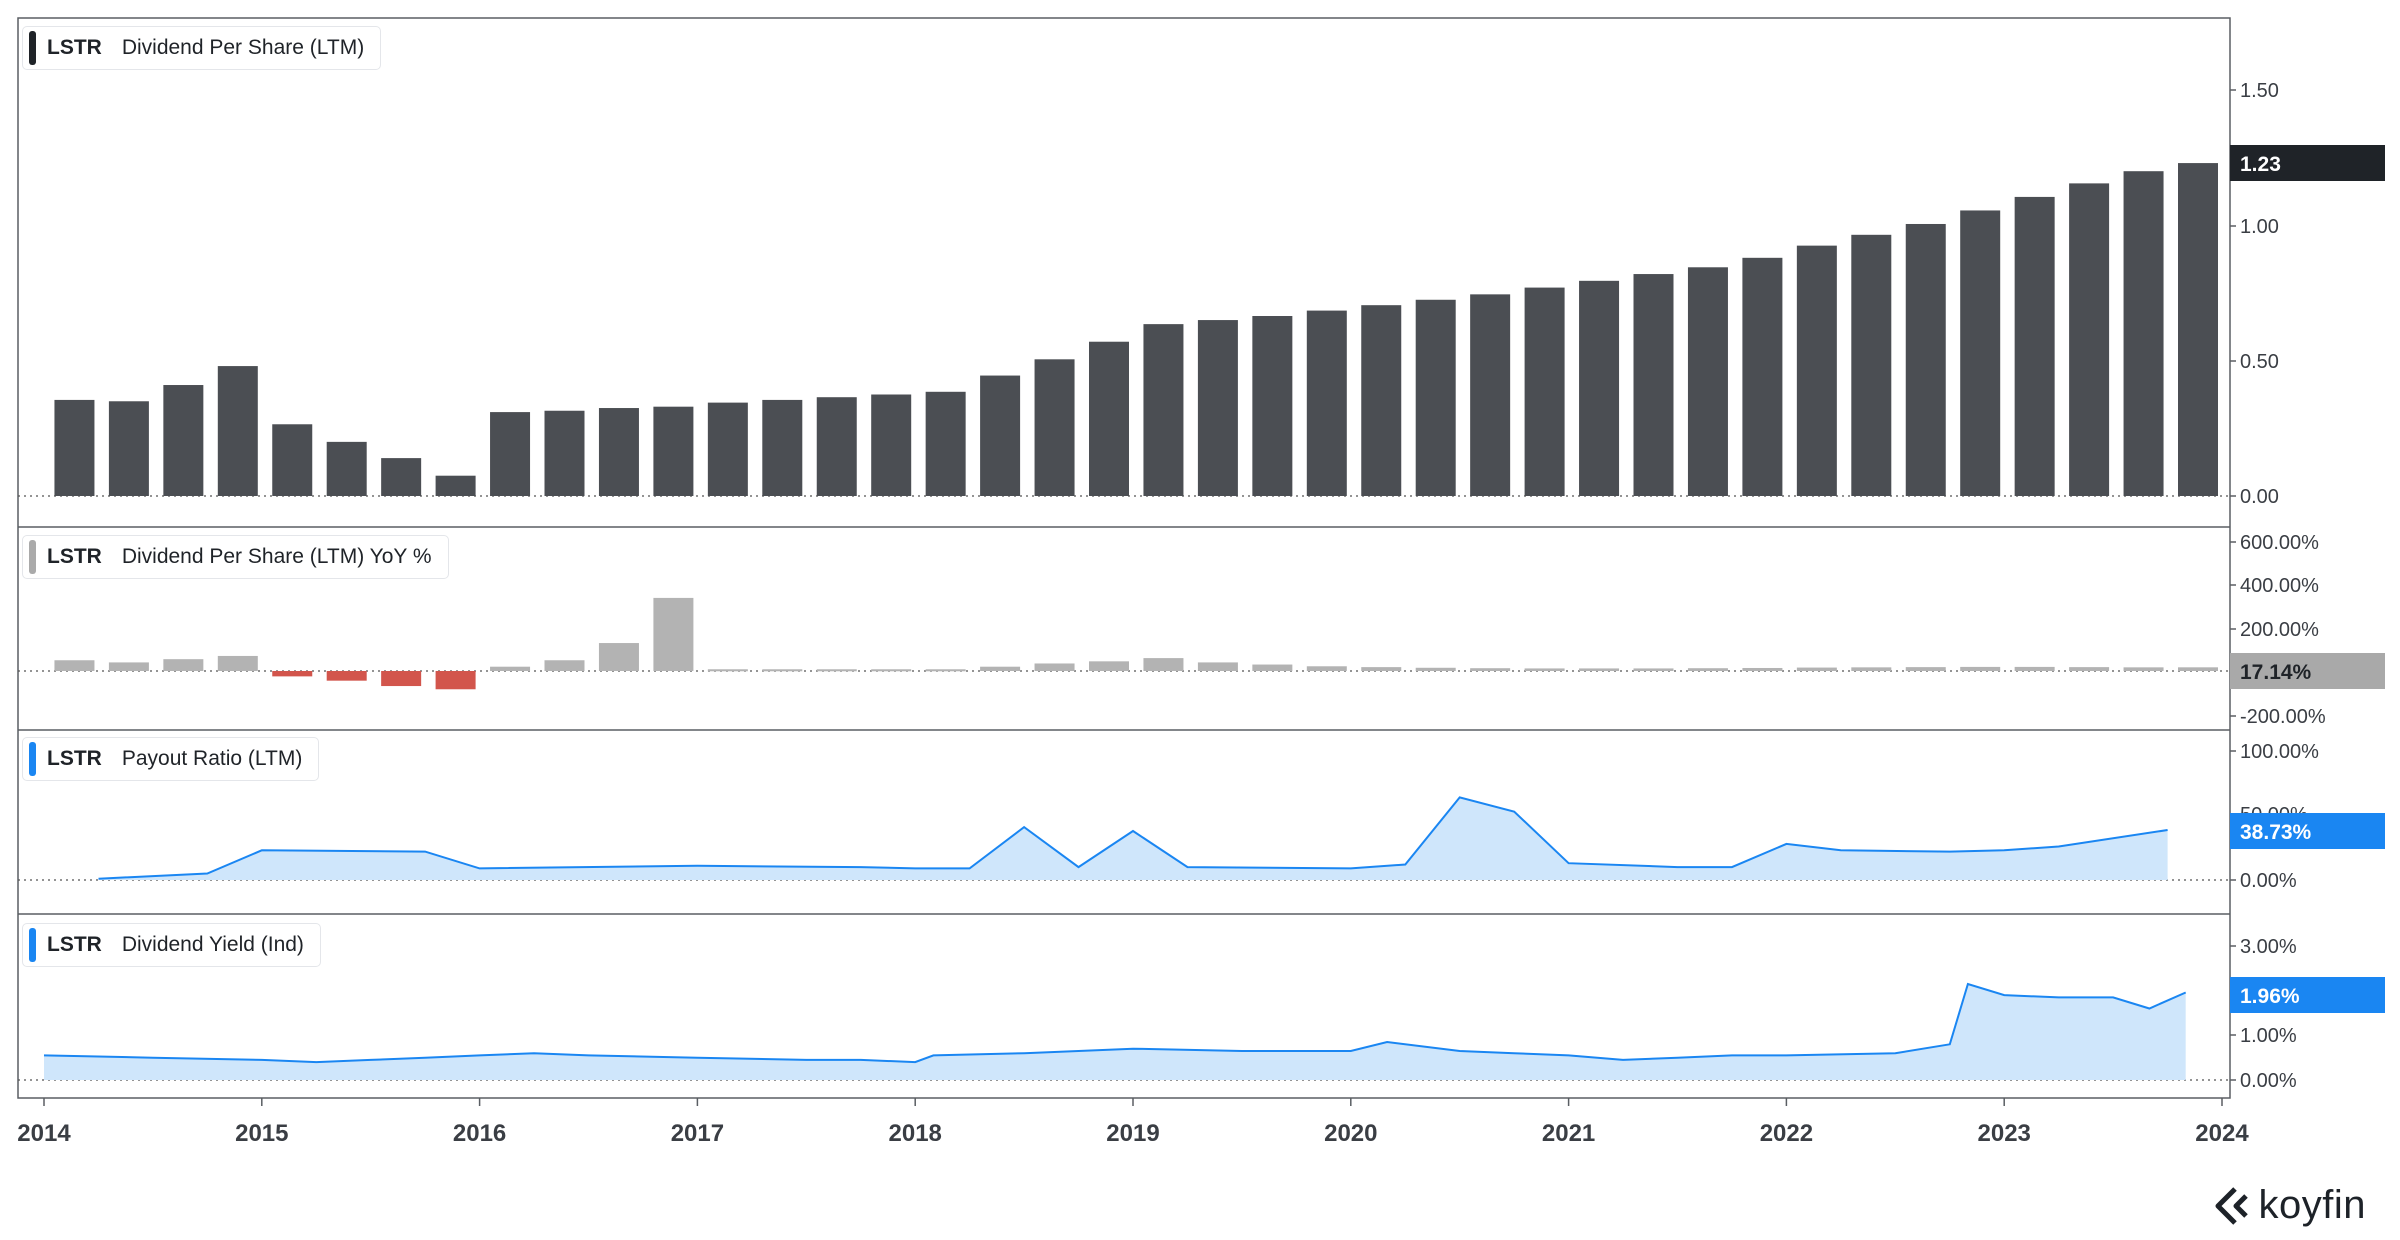  What do you see at coordinates (2259, 227) in the screenshot?
I see `axis-tick-label: 1.00` at bounding box center [2259, 227].